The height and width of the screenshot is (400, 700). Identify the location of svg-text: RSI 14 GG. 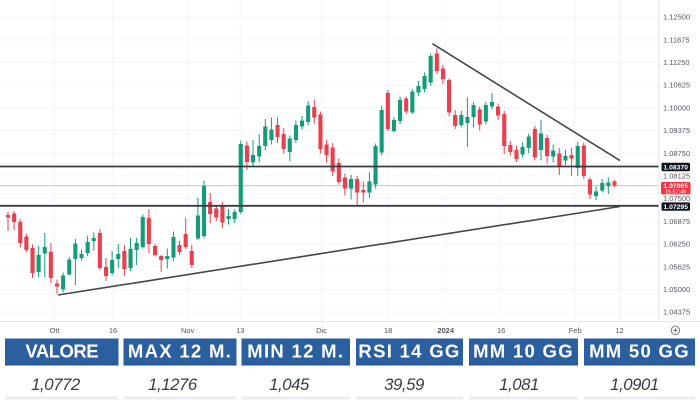
(409, 351).